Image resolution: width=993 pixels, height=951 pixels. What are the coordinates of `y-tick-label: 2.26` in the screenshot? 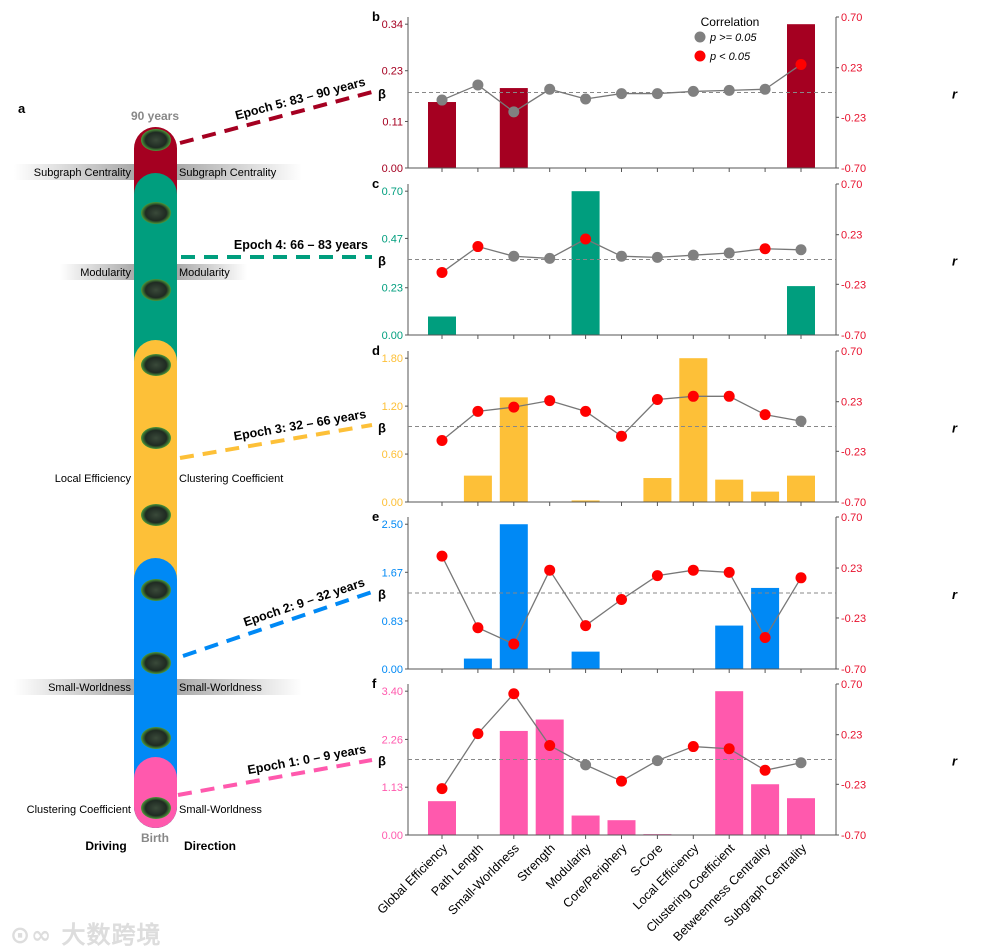 It's located at (392, 740).